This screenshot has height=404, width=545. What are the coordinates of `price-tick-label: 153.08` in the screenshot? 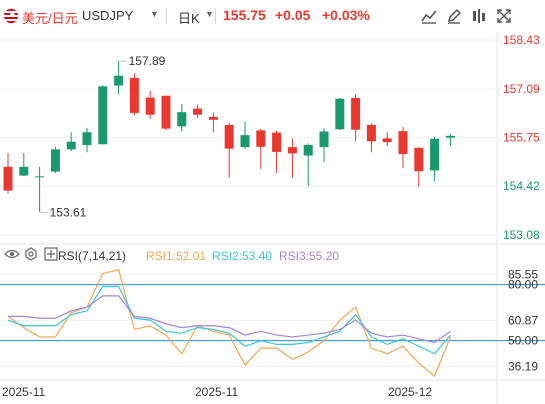 It's located at (521, 235).